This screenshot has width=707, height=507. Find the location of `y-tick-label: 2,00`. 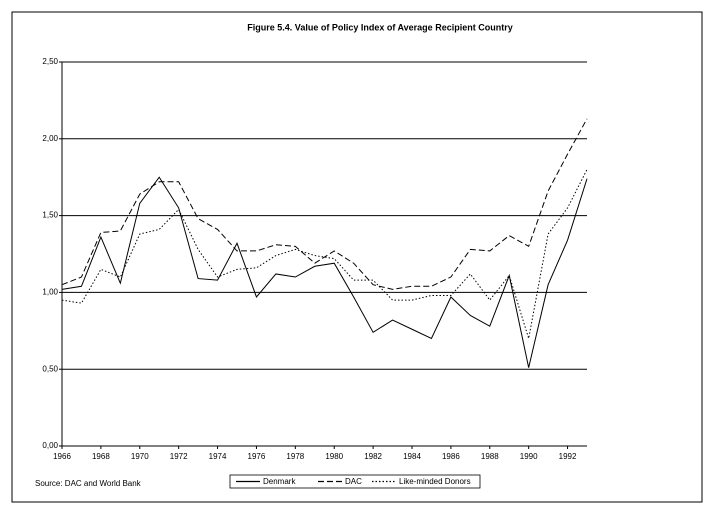

y-tick-label: 2,00 is located at coordinates (50, 138).